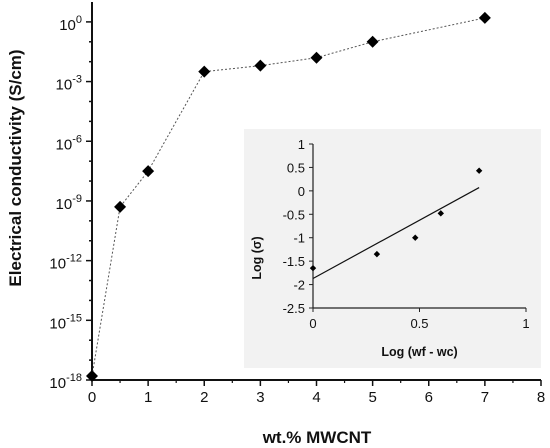 The width and height of the screenshot is (550, 448). What do you see at coordinates (257, 257) in the screenshot?
I see `inset-y-axis-title: Log (σ)` at bounding box center [257, 257].